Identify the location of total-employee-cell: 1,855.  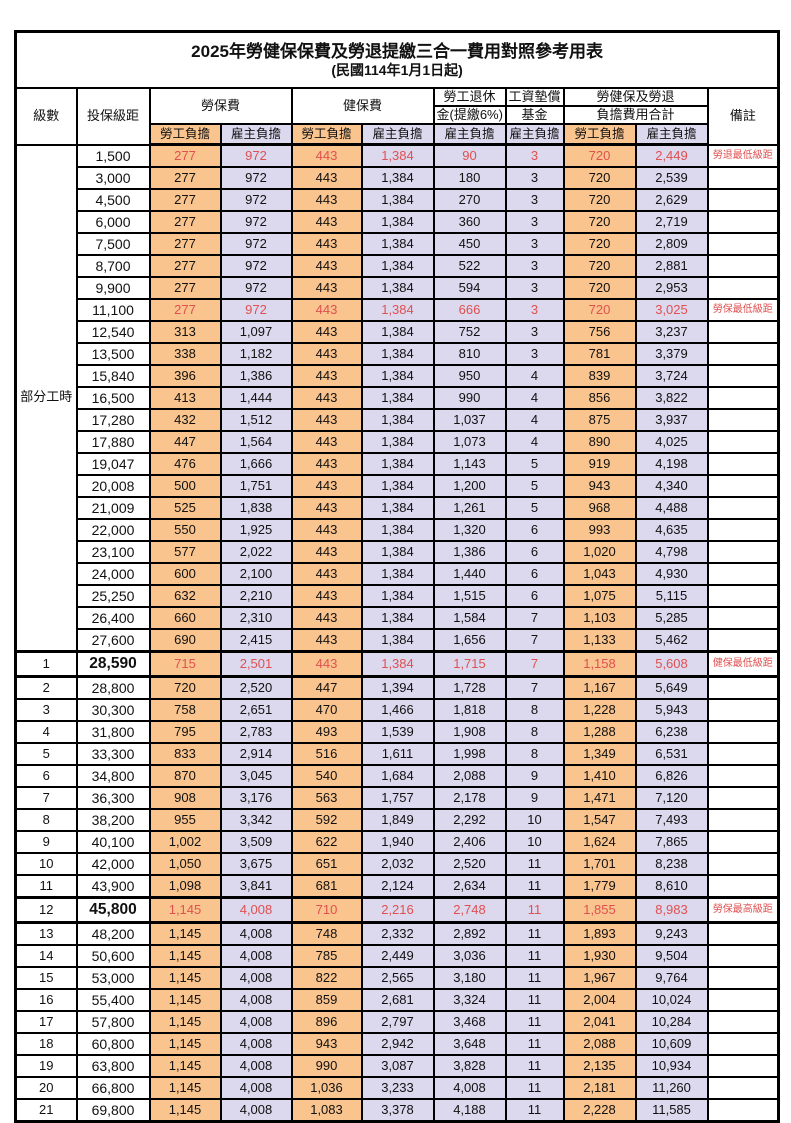
(599, 910).